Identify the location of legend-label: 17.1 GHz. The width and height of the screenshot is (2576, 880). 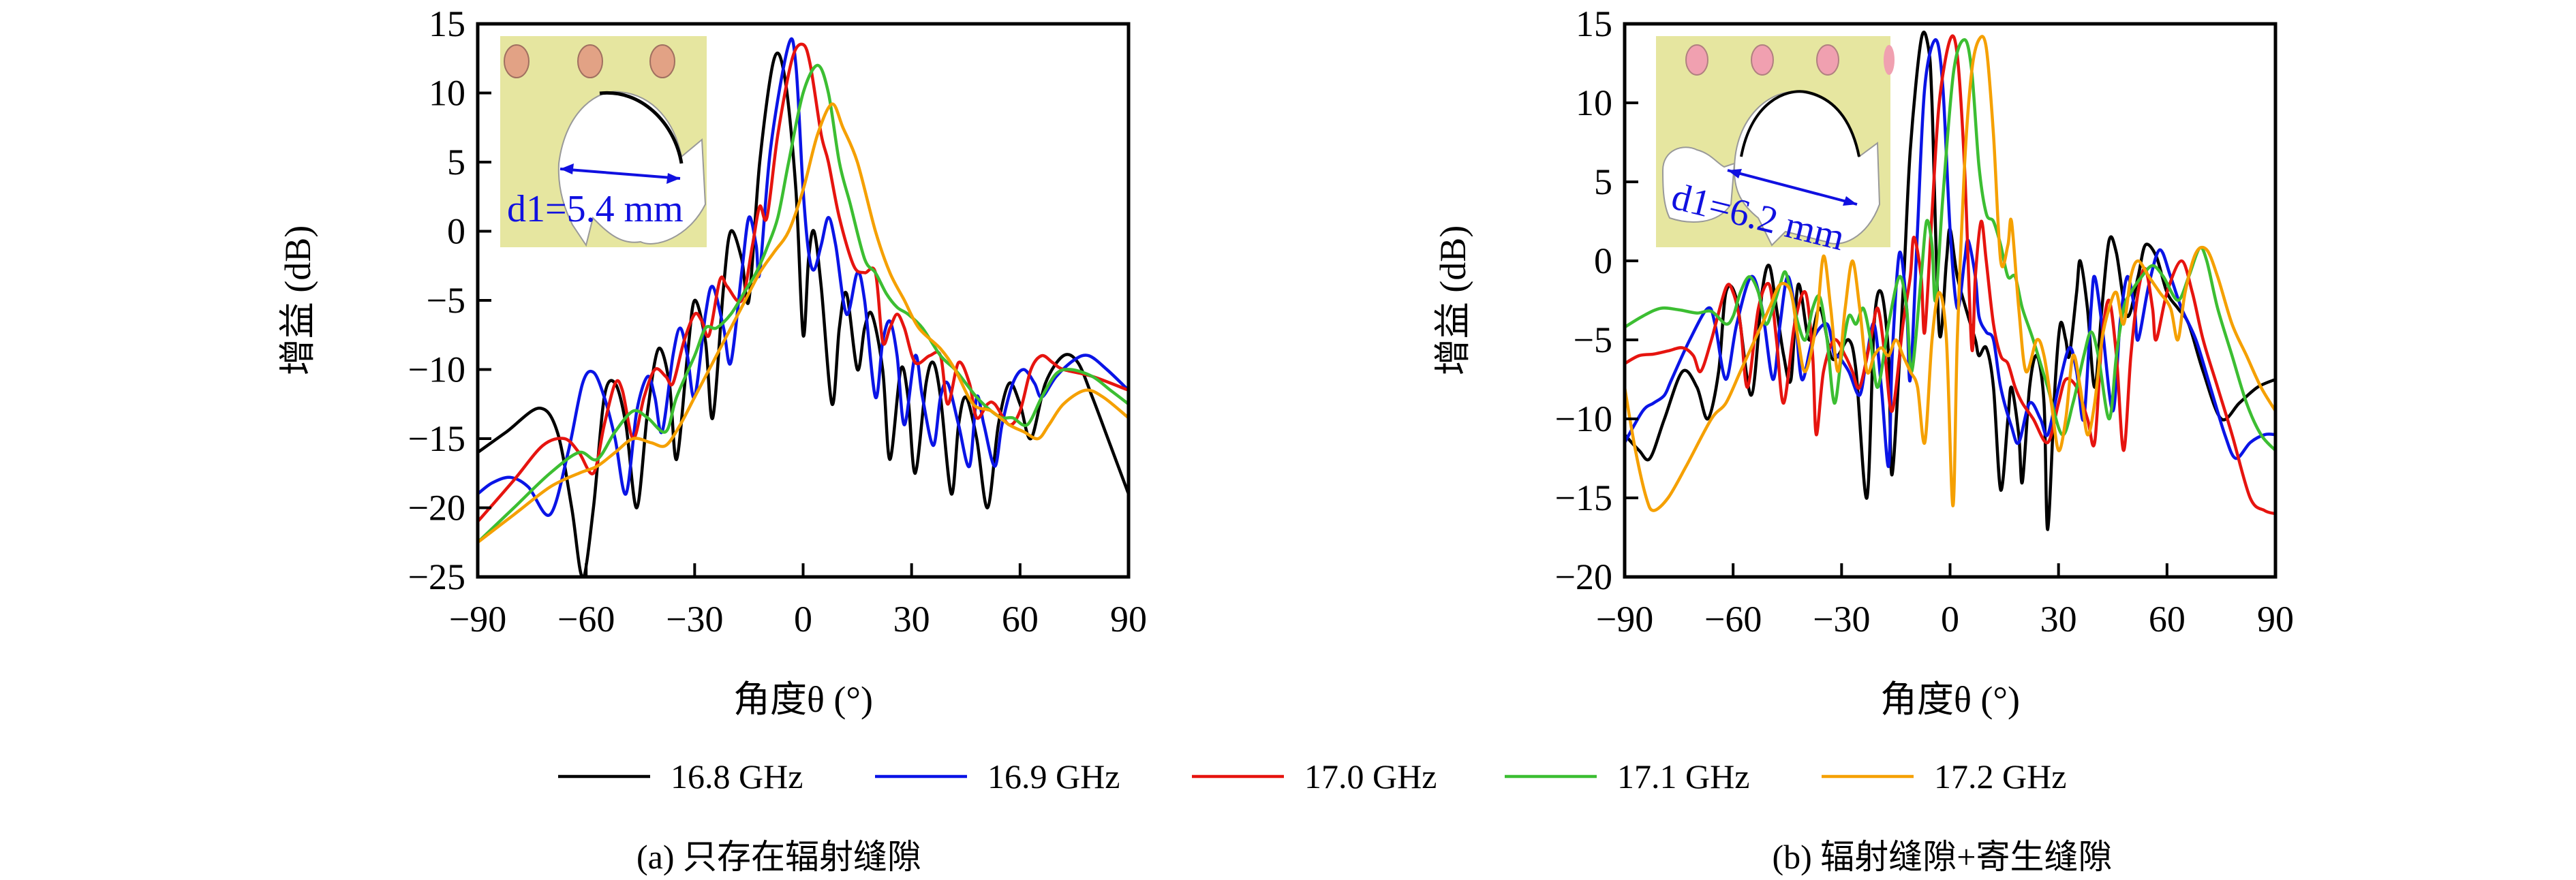
(1683, 776).